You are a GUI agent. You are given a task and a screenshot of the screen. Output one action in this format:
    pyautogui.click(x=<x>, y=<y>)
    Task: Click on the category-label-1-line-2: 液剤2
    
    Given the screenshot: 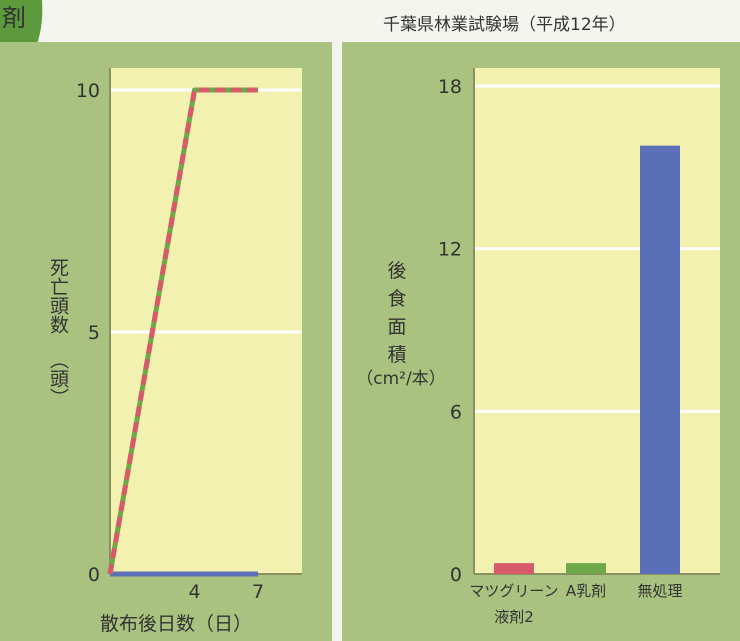 What is the action you would take?
    pyautogui.click(x=514, y=617)
    